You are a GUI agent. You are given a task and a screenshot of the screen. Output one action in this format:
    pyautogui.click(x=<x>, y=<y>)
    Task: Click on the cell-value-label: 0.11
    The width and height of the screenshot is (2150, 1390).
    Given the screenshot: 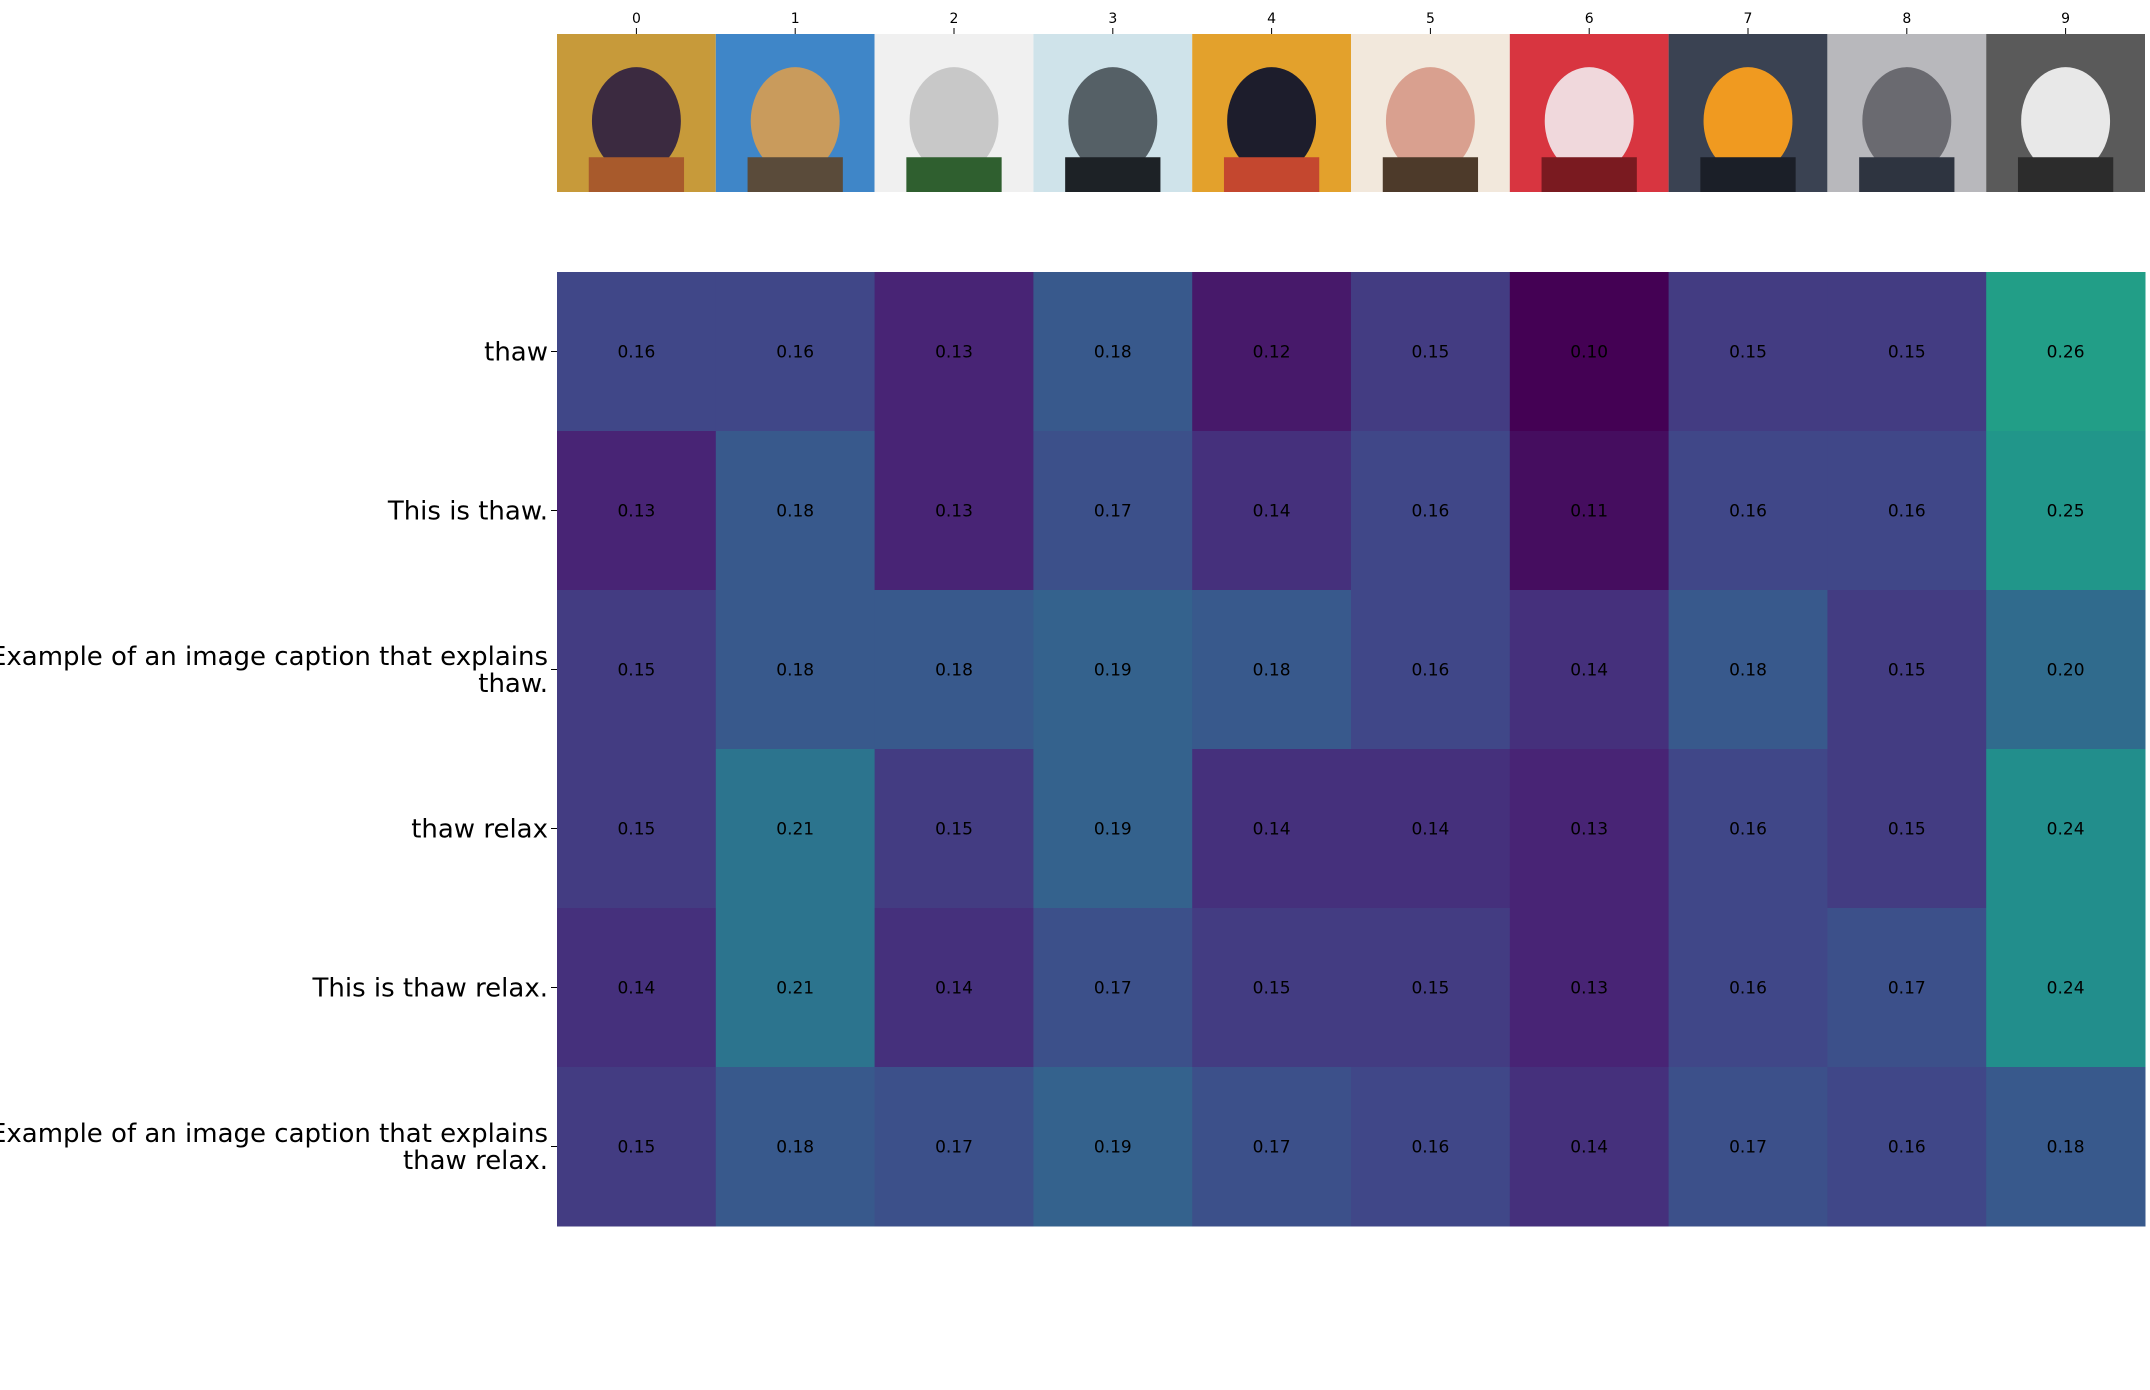 What is the action you would take?
    pyautogui.click(x=1589, y=512)
    